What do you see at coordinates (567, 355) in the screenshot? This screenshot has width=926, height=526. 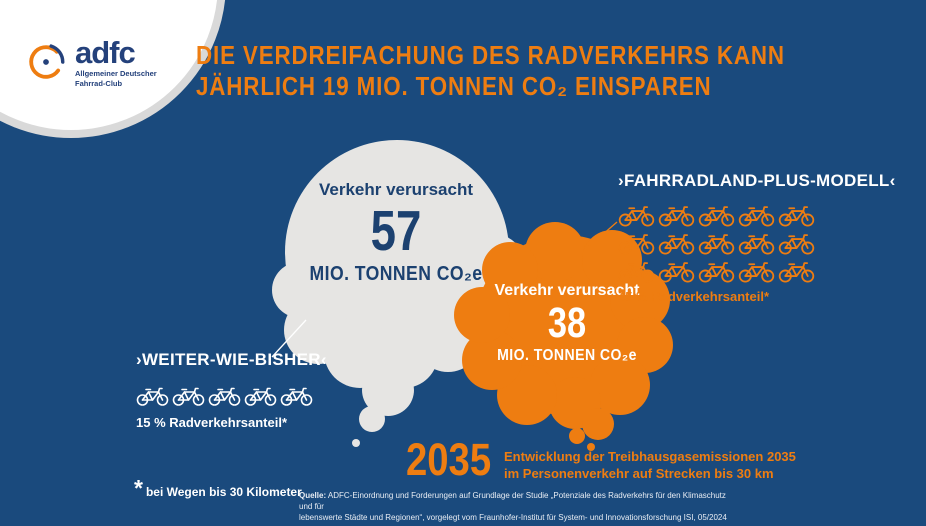 I see `plus-cloud-unit: MIO. TONNEN CO₂e` at bounding box center [567, 355].